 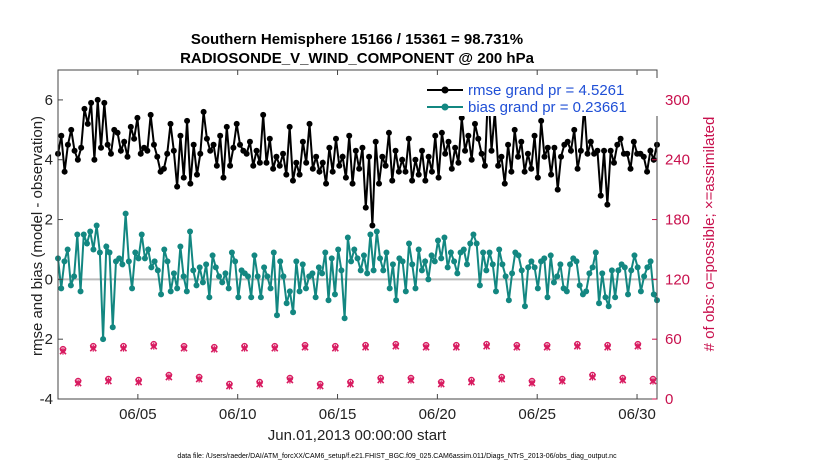 I want to click on chart-title-line2: RADIOSONDE_V_WIND_COMPONENT @ 200 hPa, so click(x=357, y=58).